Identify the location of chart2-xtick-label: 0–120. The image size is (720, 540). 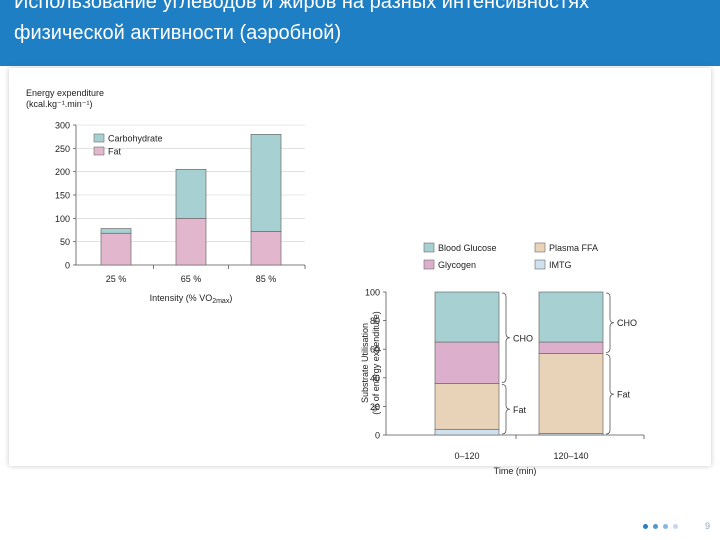
(466, 456).